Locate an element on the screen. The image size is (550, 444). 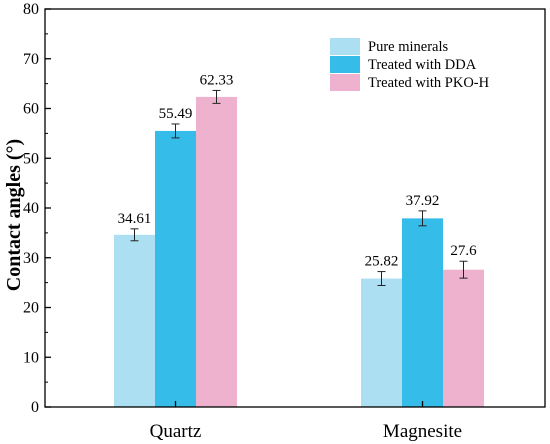
data-label: 37.92 is located at coordinates (423, 201).